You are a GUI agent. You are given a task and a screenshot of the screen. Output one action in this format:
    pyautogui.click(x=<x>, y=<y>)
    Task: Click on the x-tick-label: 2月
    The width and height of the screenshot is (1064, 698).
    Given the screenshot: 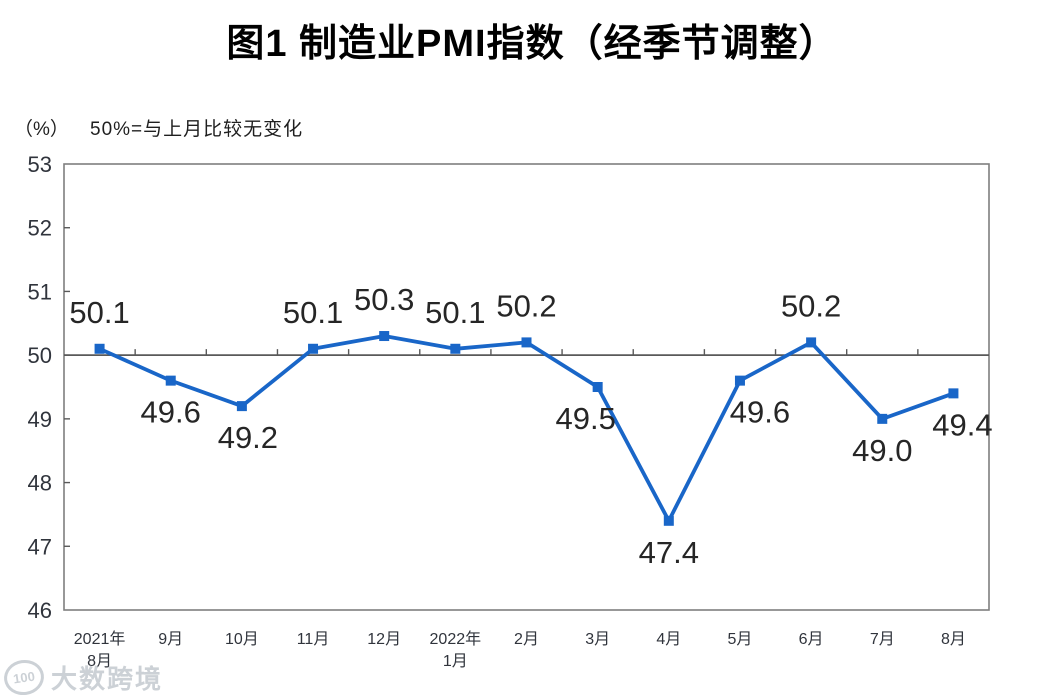 What is the action you would take?
    pyautogui.click(x=526, y=639)
    